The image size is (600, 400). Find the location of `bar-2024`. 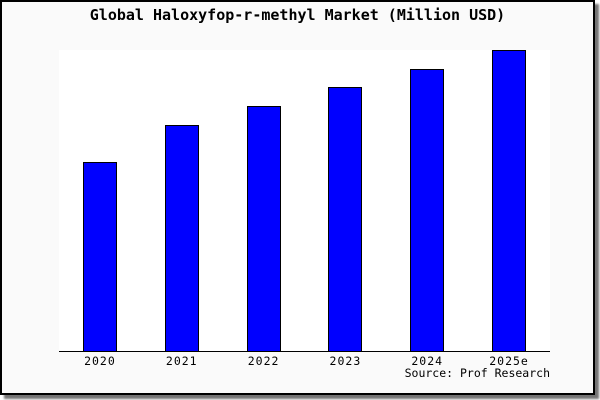

bar-2024 is located at coordinates (427, 209).